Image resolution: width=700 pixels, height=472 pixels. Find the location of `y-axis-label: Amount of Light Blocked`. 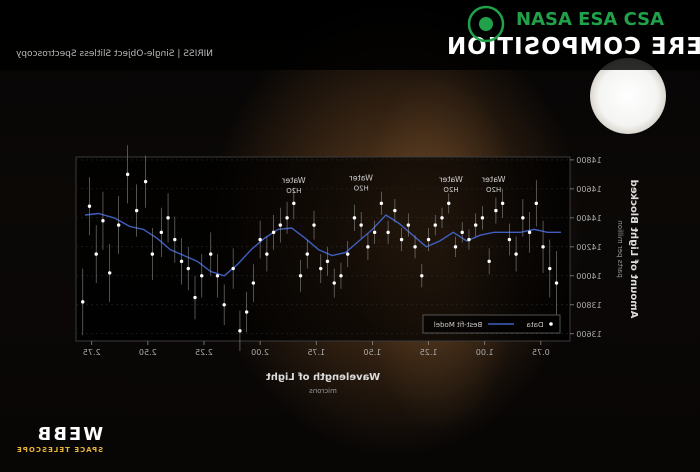

y-axis-label: Amount of Light Blocked is located at coordinates (633, 249).